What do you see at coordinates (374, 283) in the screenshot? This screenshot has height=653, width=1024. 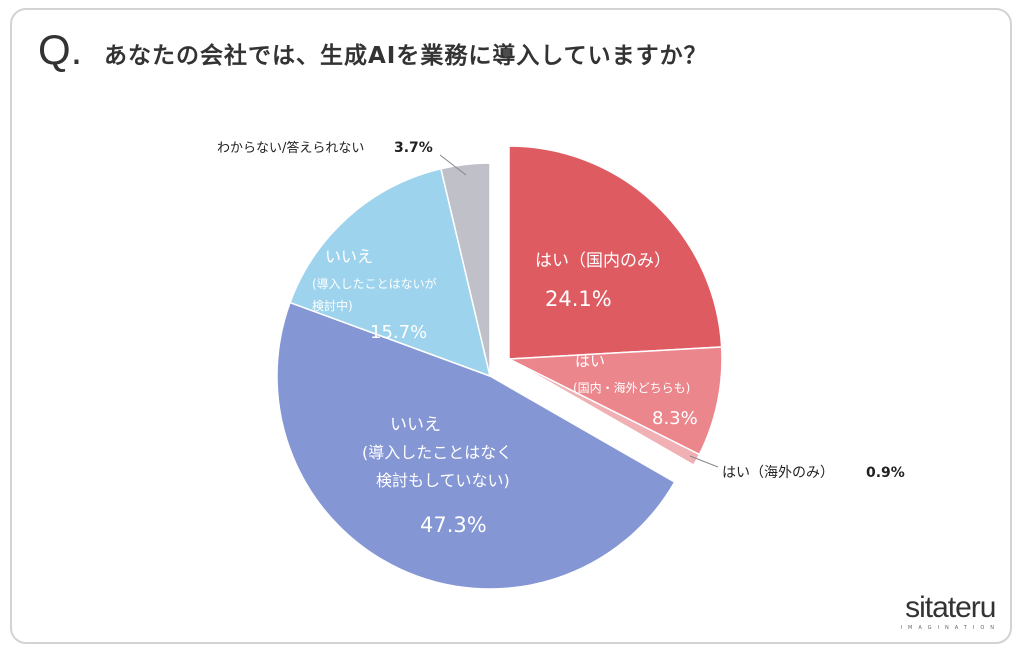 I see `slice-label: (導入したことはないが` at bounding box center [374, 283].